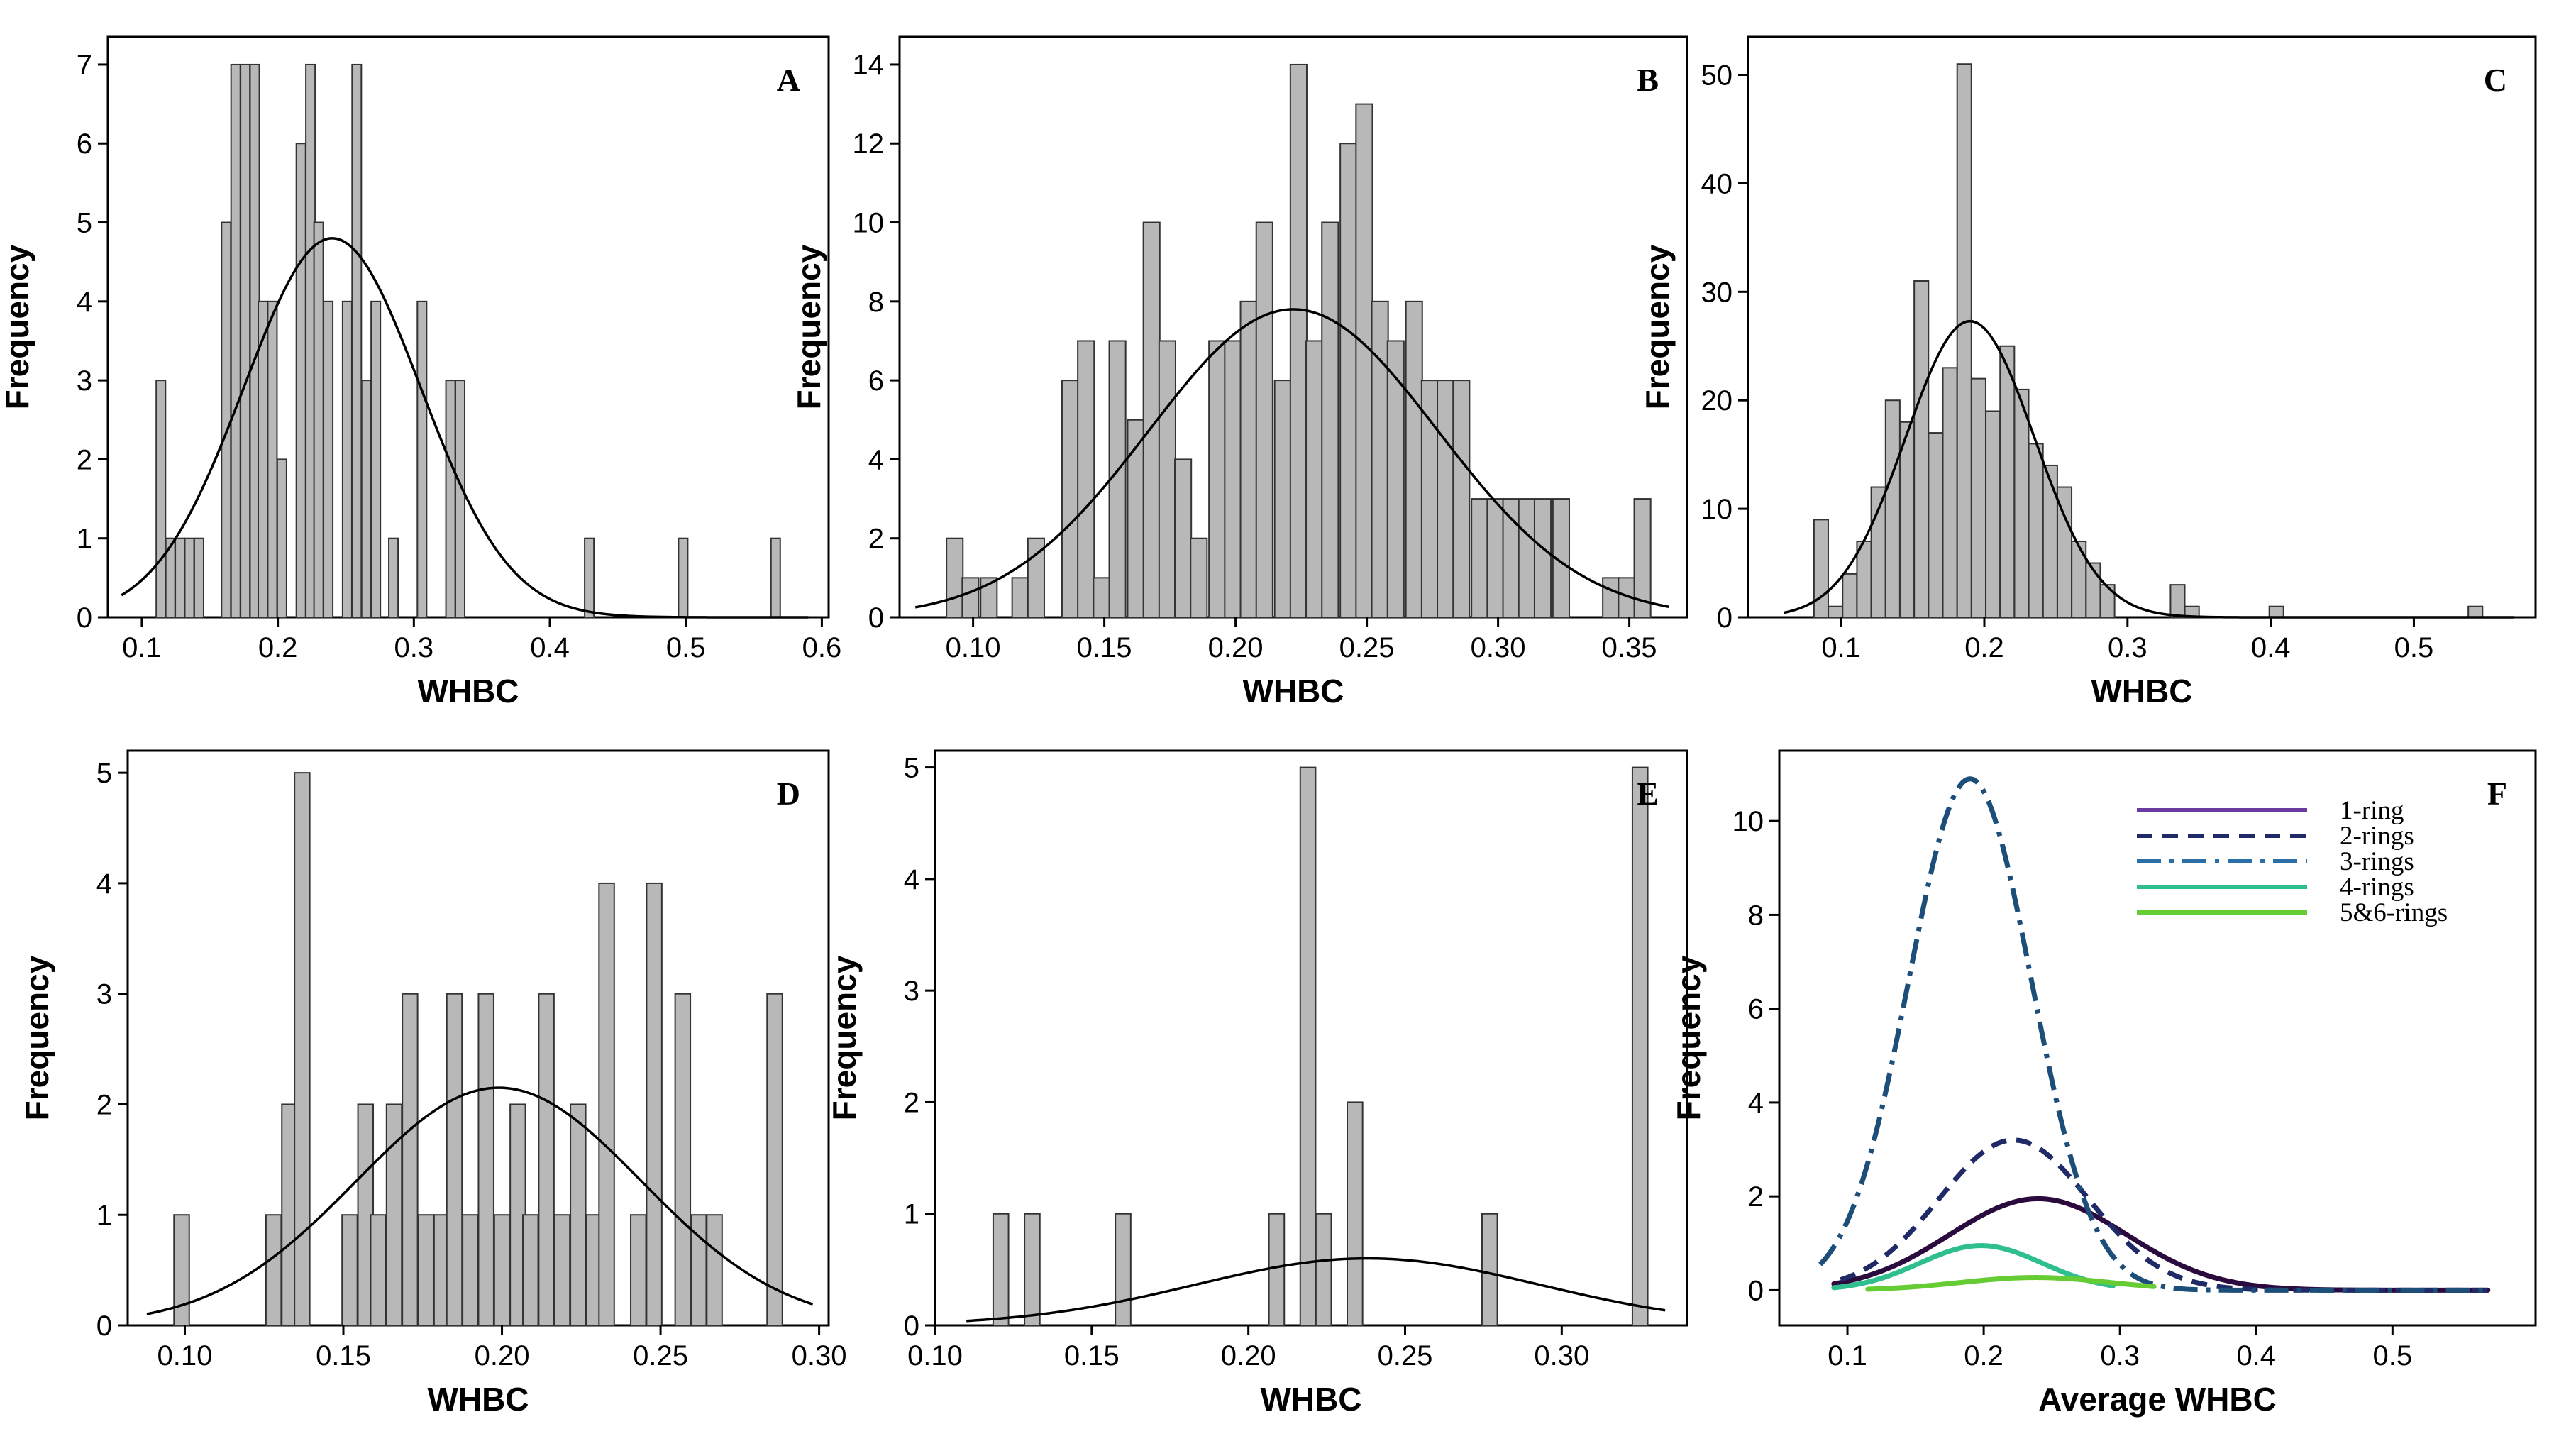 The width and height of the screenshot is (2576, 1446). What do you see at coordinates (876, 459) in the screenshot?
I see `y-tick-label: 4` at bounding box center [876, 459].